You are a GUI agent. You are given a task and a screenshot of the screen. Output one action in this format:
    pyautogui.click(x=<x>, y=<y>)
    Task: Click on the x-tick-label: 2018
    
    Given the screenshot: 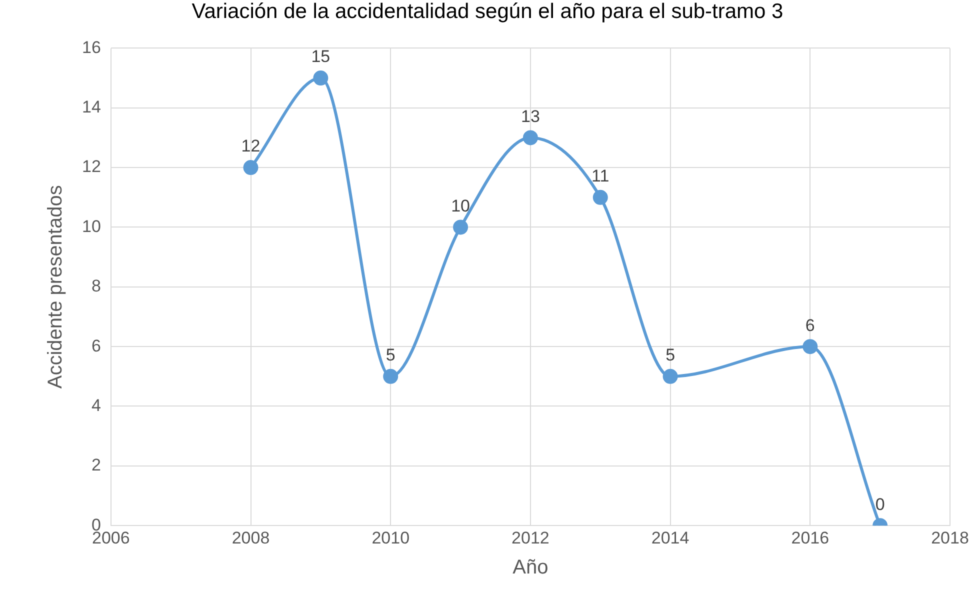 What is the action you would take?
    pyautogui.click(x=950, y=538)
    